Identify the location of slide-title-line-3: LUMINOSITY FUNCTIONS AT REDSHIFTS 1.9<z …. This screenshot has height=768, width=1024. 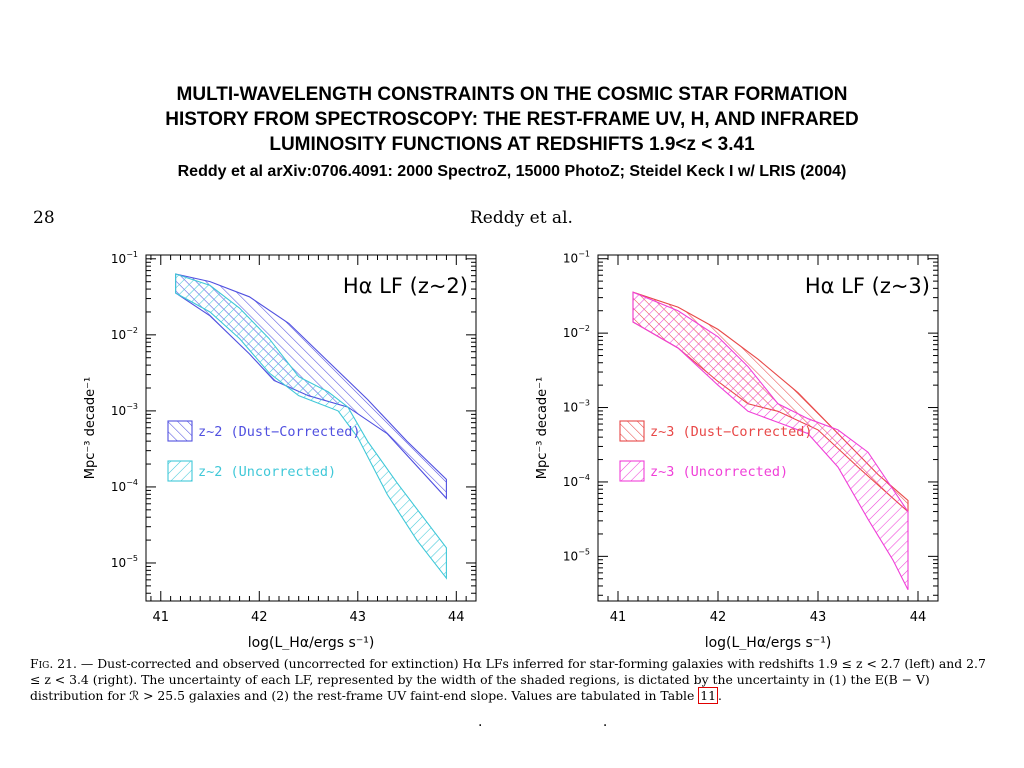
(512, 144).